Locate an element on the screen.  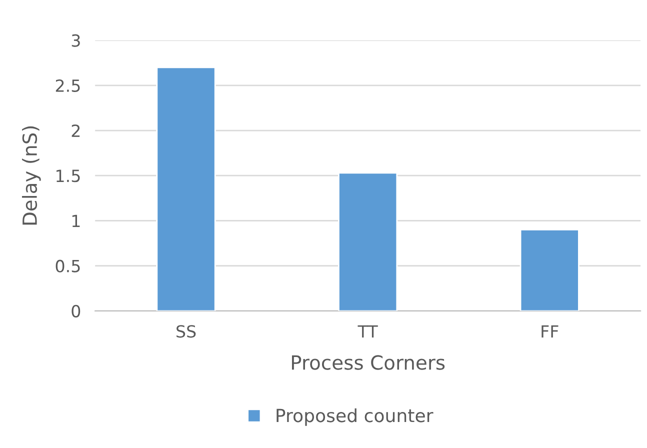
y-tick-label: 2.5 is located at coordinates (68, 85).